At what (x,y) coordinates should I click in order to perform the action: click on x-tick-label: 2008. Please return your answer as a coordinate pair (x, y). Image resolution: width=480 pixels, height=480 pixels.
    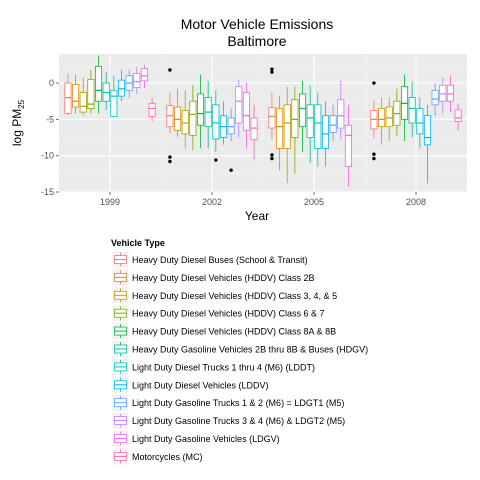
    Looking at the image, I should click on (416, 202).